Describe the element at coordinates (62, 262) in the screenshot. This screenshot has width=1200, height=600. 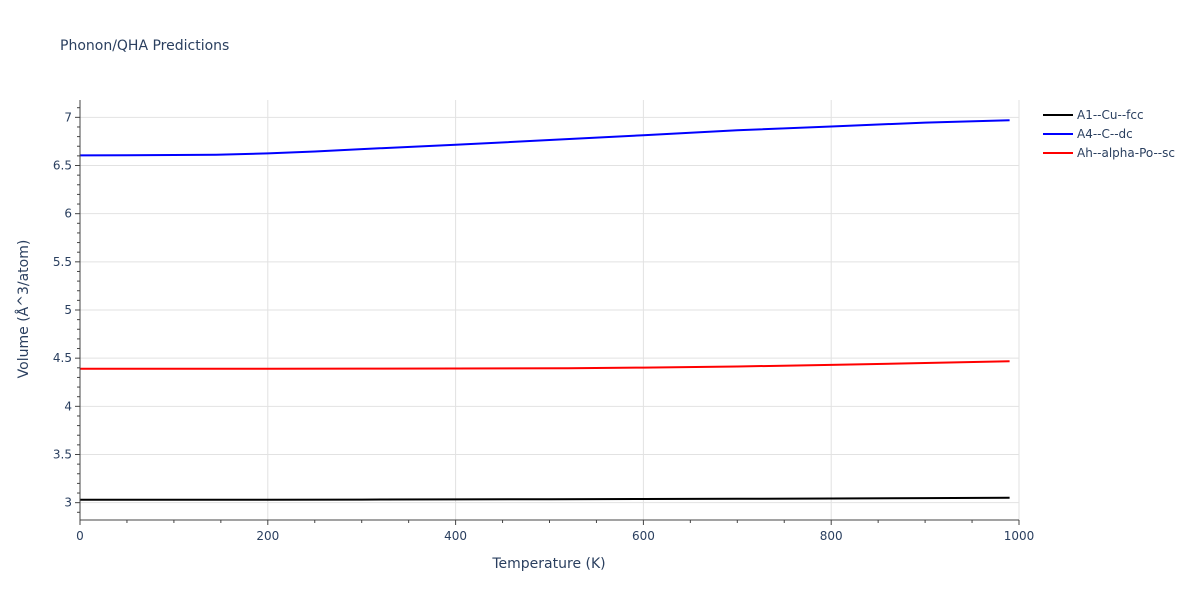
I see `y-tick-label: 5.5` at that location.